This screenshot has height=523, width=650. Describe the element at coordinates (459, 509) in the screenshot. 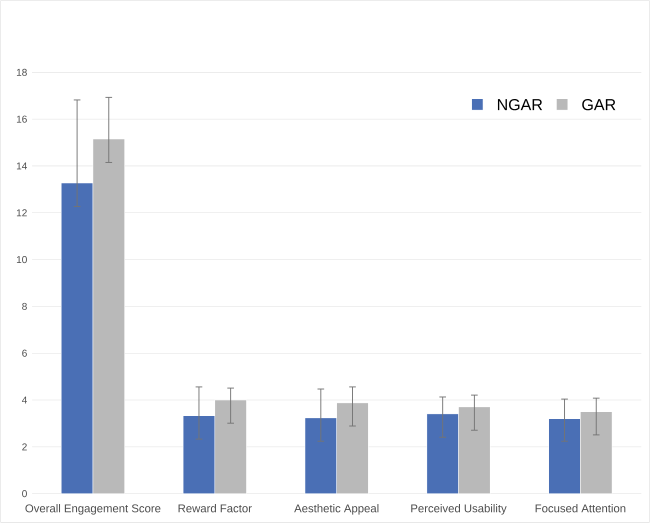

I see `x-tick-label: Perceived Usability` at that location.